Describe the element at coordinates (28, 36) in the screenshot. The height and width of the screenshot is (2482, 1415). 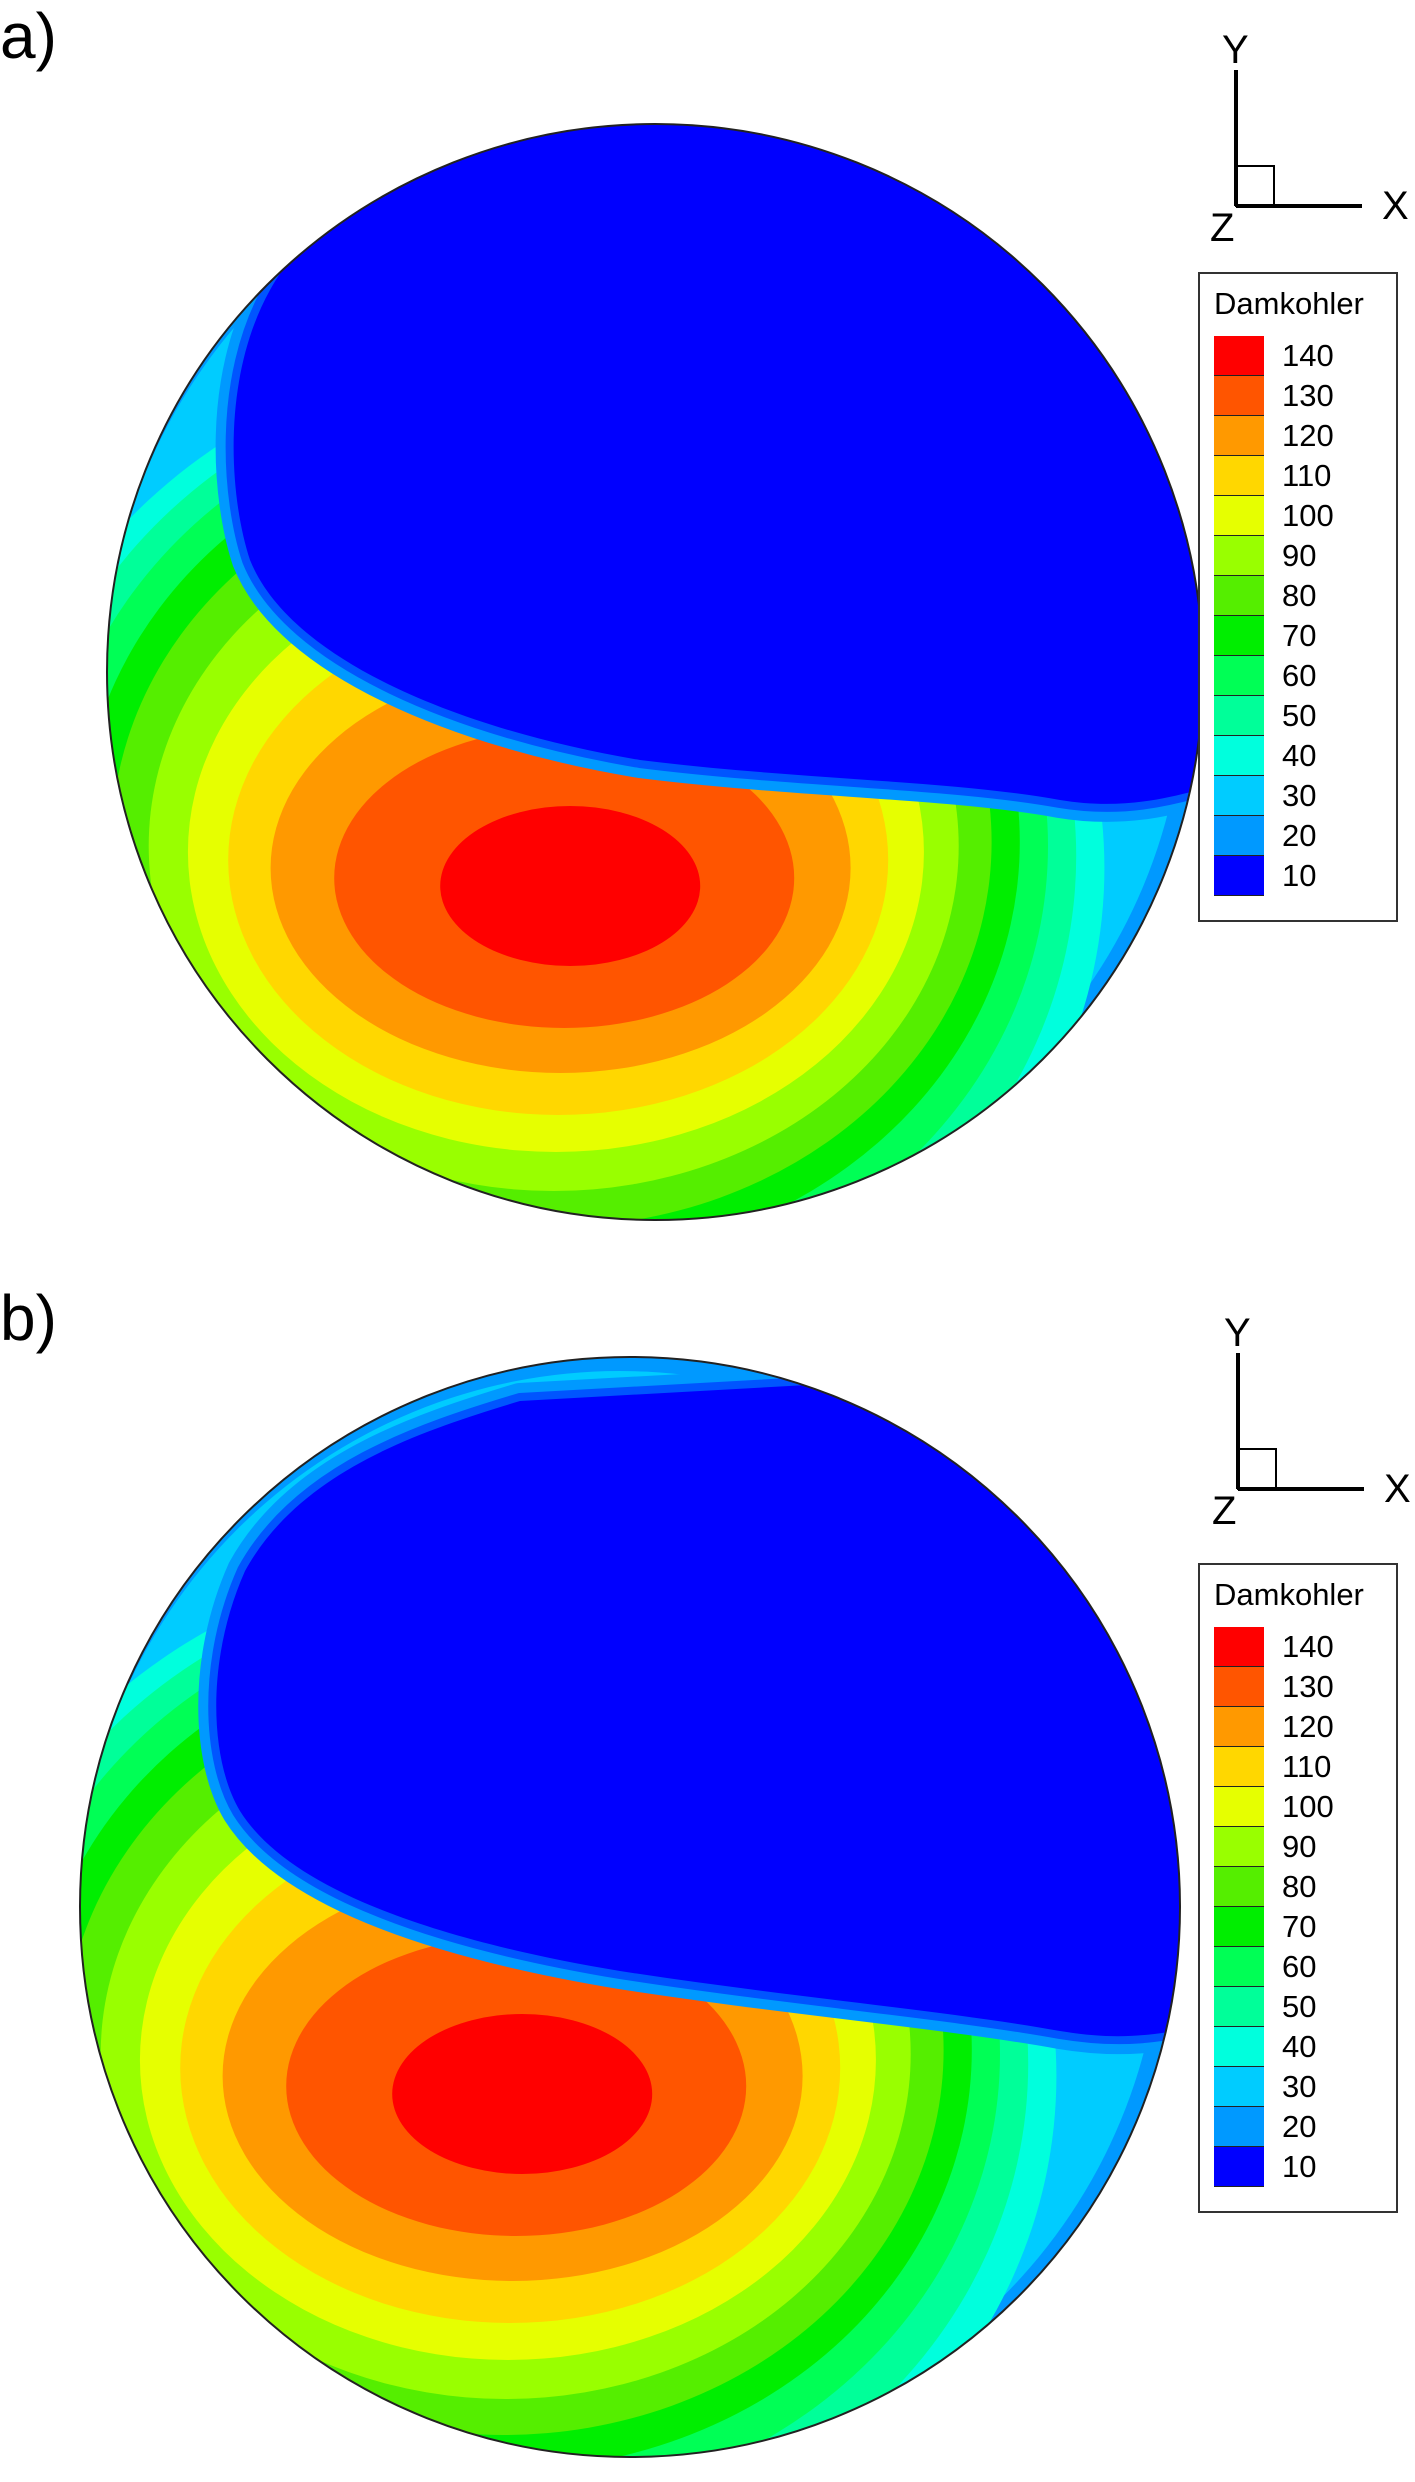
I see `panel-label-a: a)` at that location.